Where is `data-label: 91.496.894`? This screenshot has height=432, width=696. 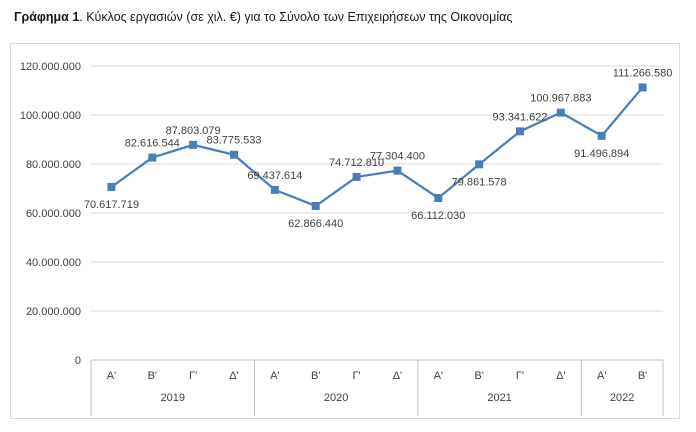
data-label: 91.496.894 is located at coordinates (601, 154).